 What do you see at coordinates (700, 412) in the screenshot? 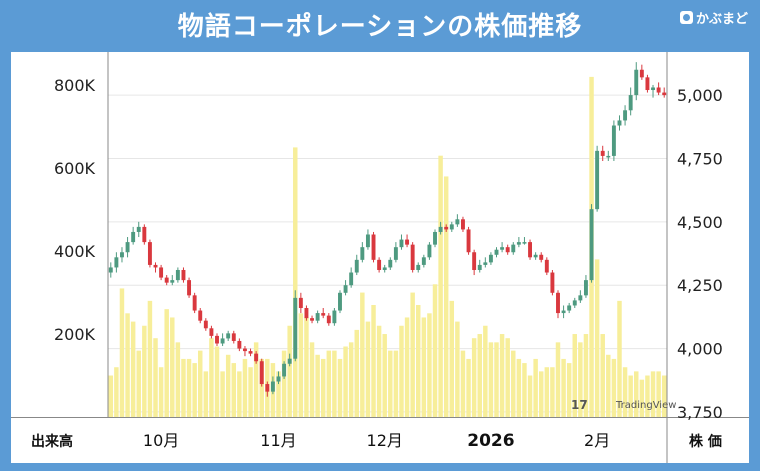
I see `price-tick-label: 3,750` at bounding box center [700, 412].